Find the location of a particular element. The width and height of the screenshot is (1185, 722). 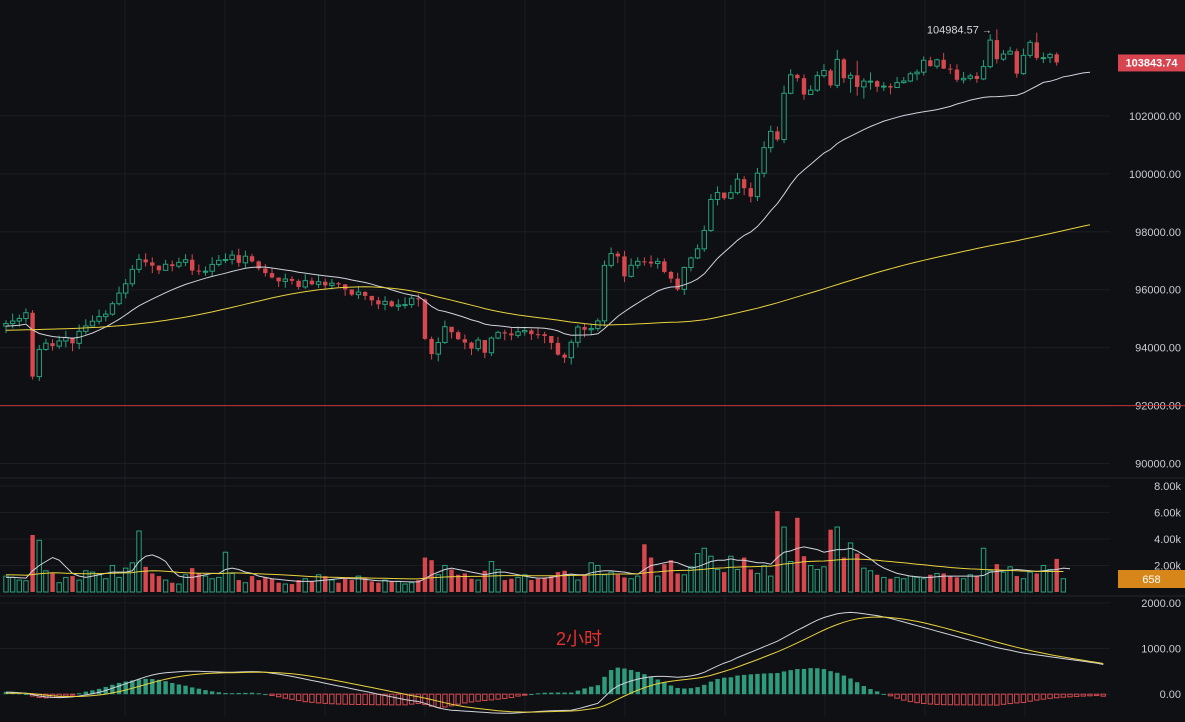

volume-axis-tick-label: 2.00k is located at coordinates (1167, 566).